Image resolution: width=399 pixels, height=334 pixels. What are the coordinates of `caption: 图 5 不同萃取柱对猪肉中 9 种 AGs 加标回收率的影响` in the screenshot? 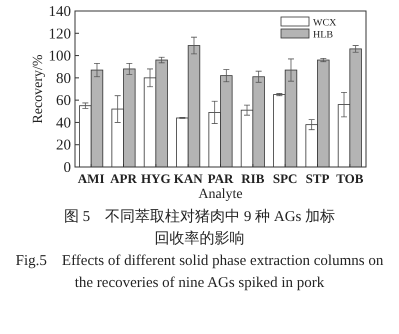 It's located at (199, 228).